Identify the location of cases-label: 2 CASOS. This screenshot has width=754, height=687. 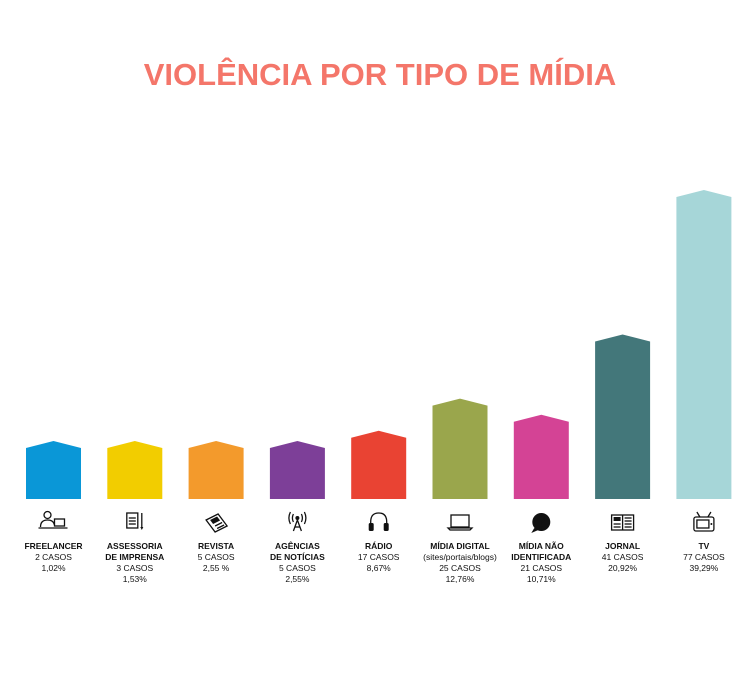
(53, 557).